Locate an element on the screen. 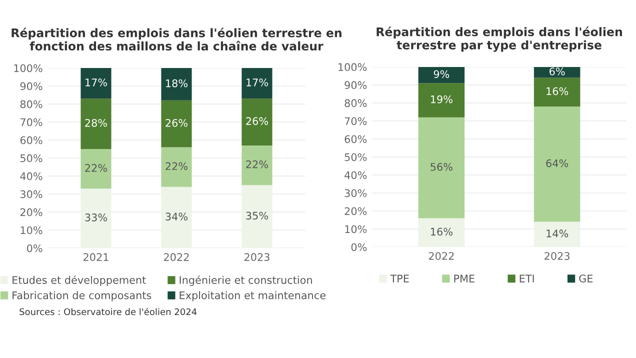 Image resolution: width=636 pixels, height=358 pixels. data-label: 56% is located at coordinates (441, 166).